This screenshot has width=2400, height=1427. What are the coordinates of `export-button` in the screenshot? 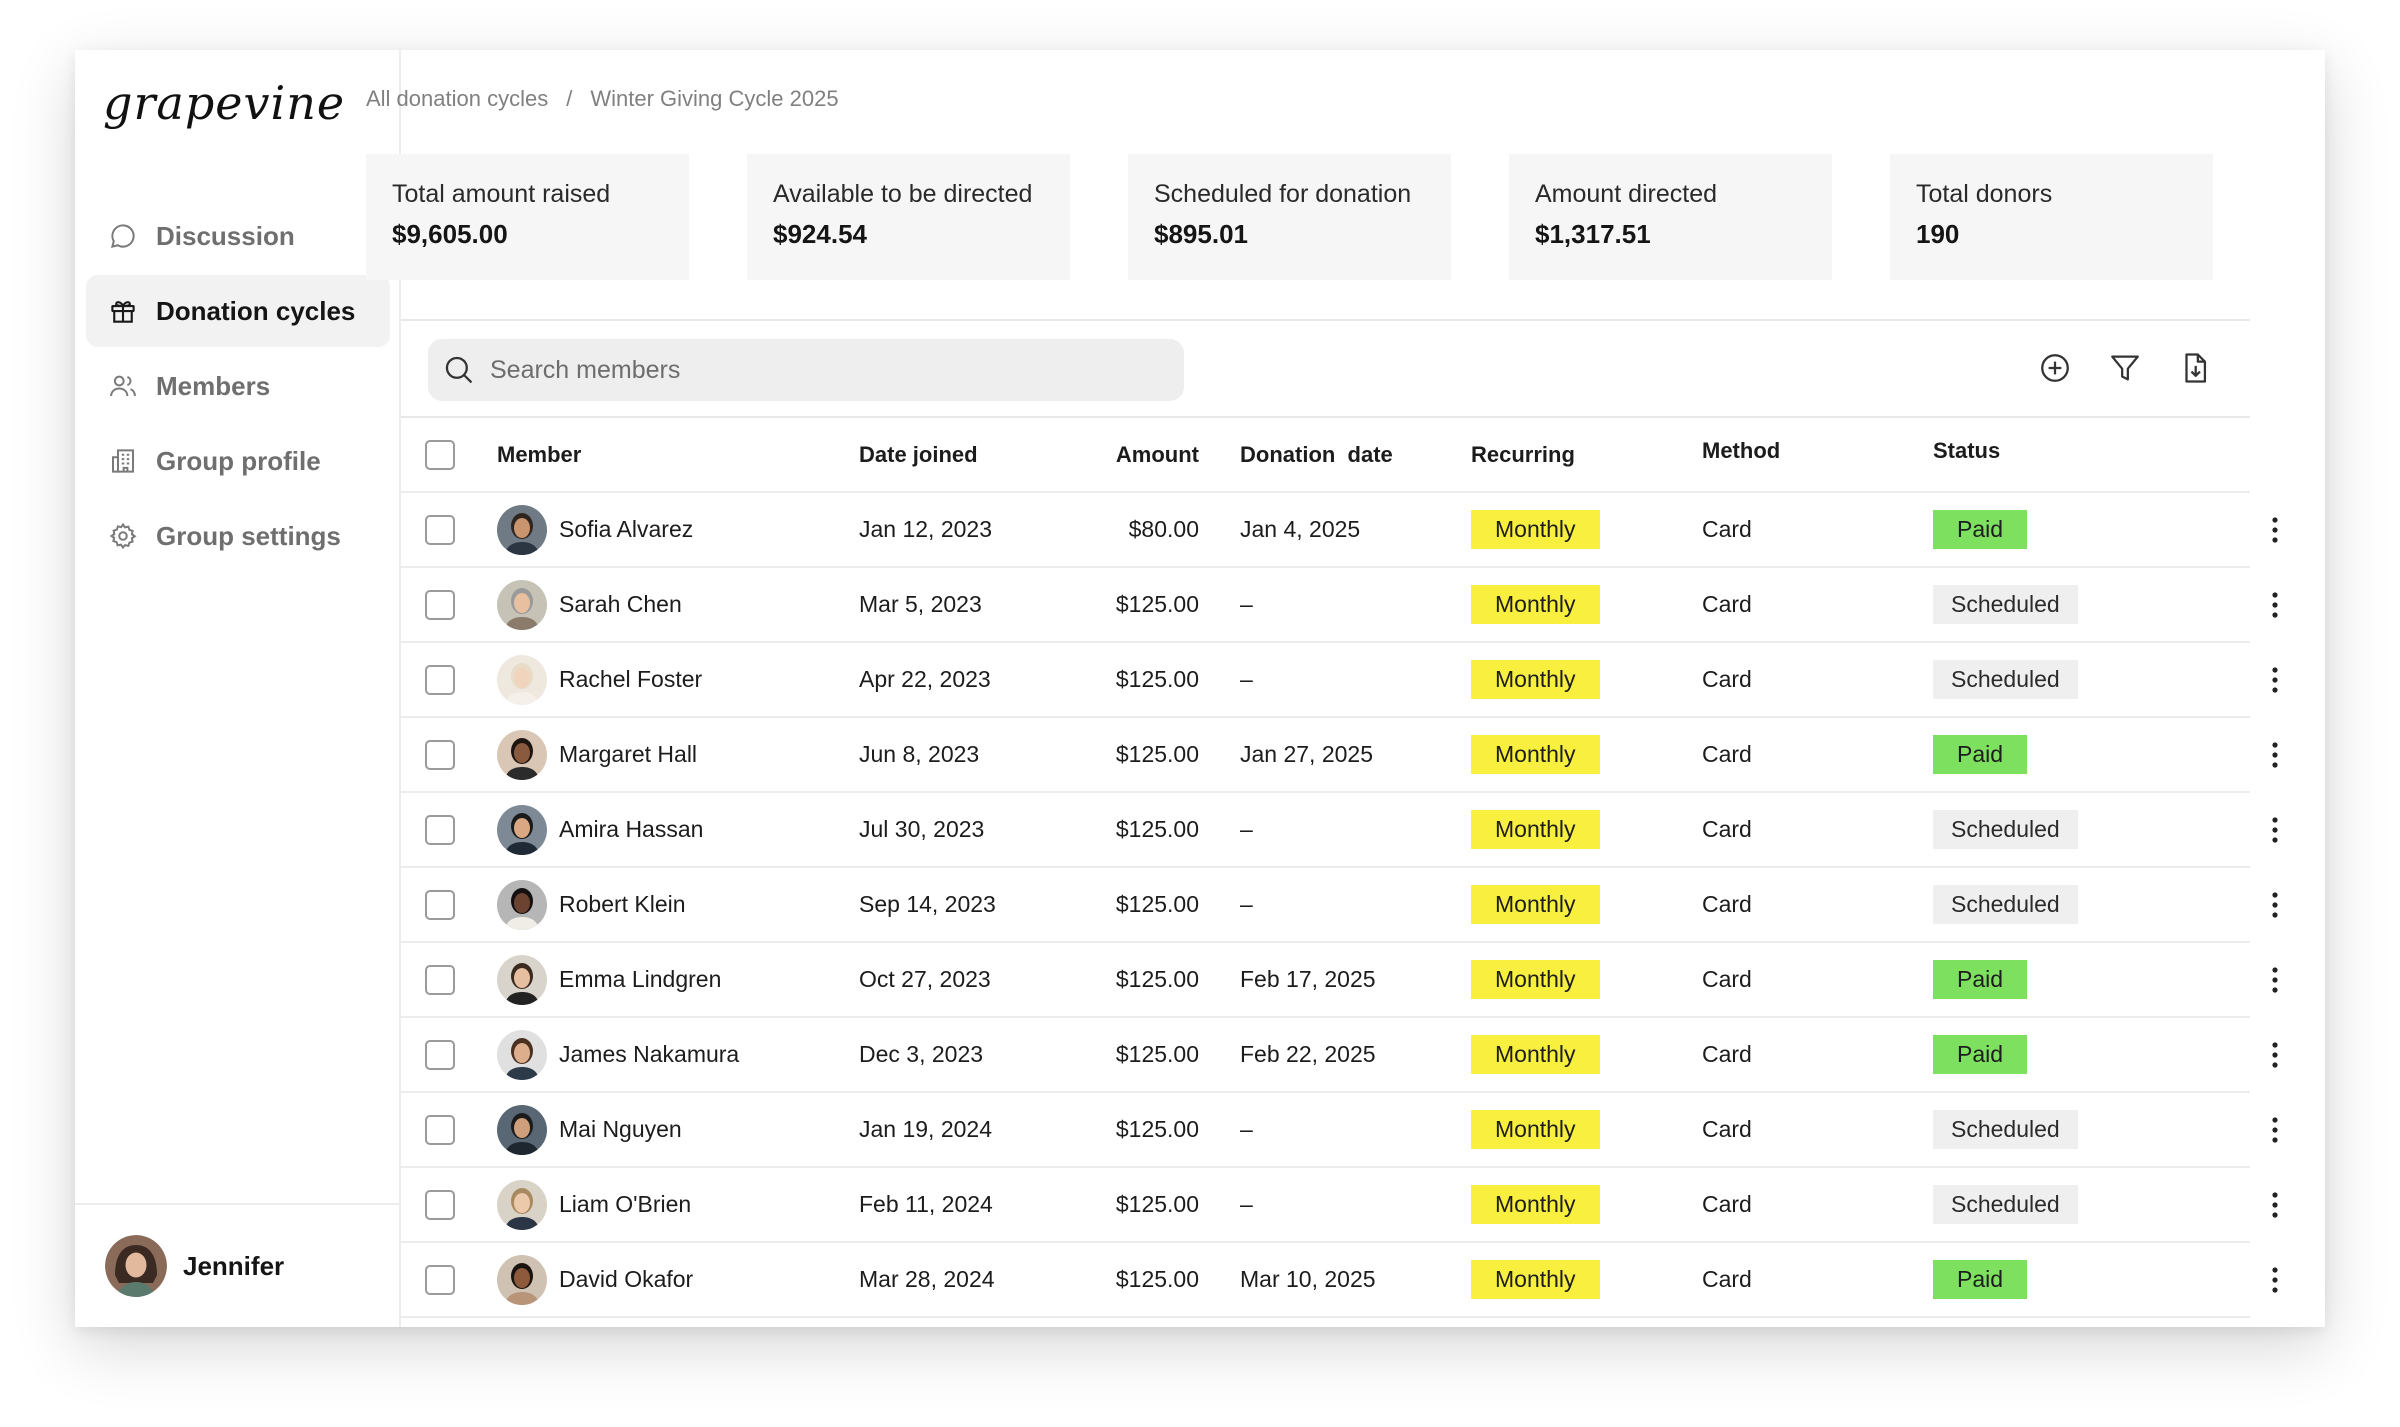 It's located at (2195, 368).